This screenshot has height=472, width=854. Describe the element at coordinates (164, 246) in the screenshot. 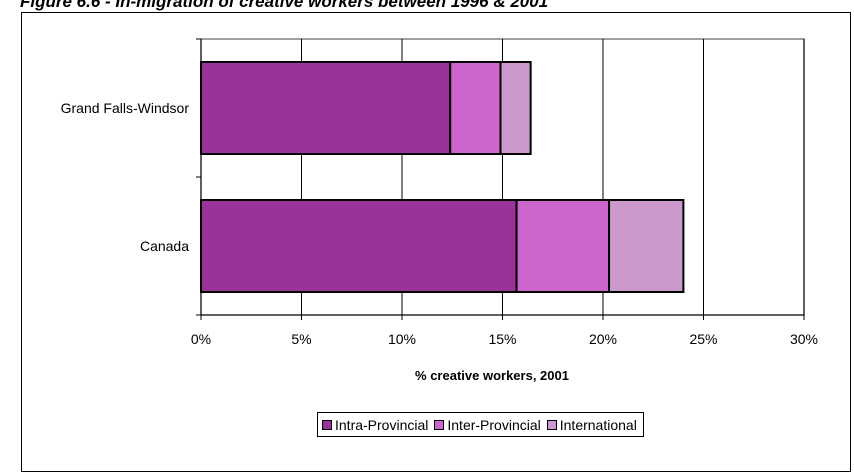

I see `category-label: Canada` at that location.